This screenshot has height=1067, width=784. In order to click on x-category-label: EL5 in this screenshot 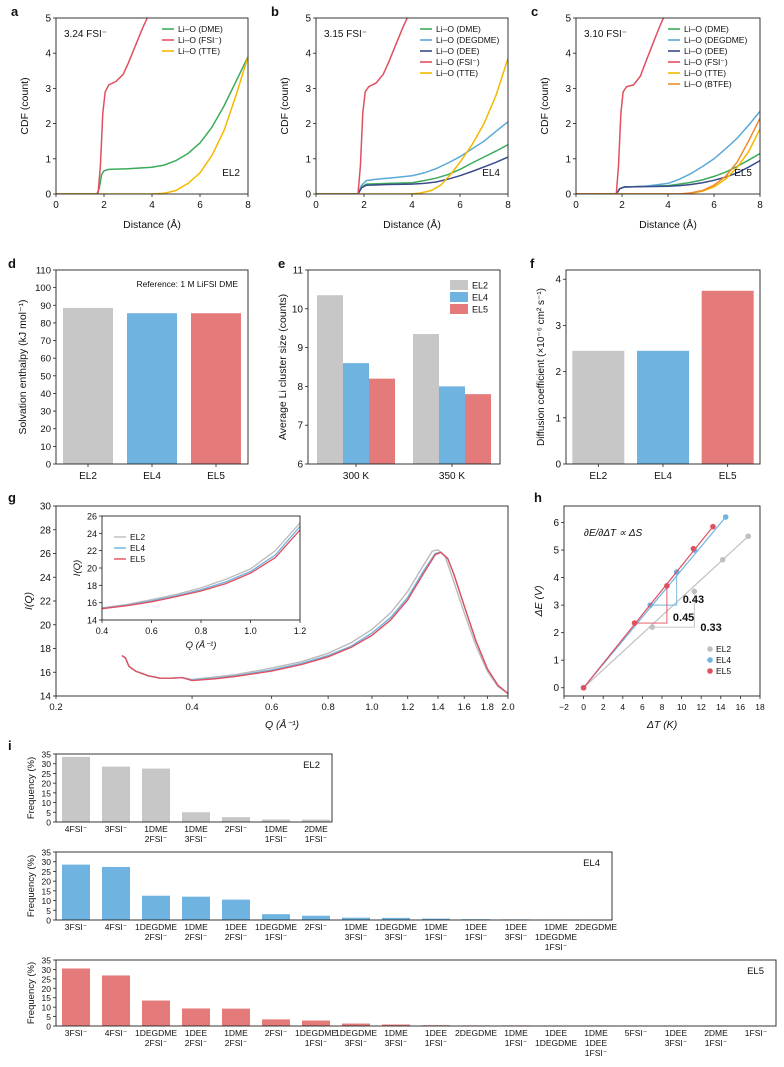, I will do `click(216, 476)`.